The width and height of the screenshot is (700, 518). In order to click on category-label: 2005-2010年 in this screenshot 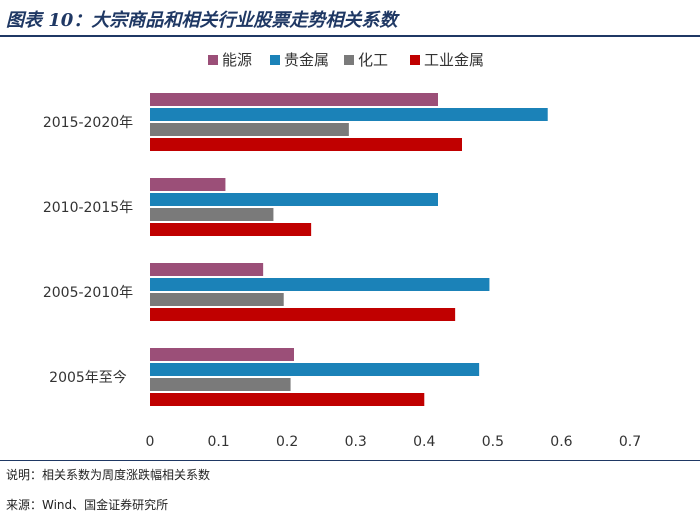, I will do `click(88, 293)`.